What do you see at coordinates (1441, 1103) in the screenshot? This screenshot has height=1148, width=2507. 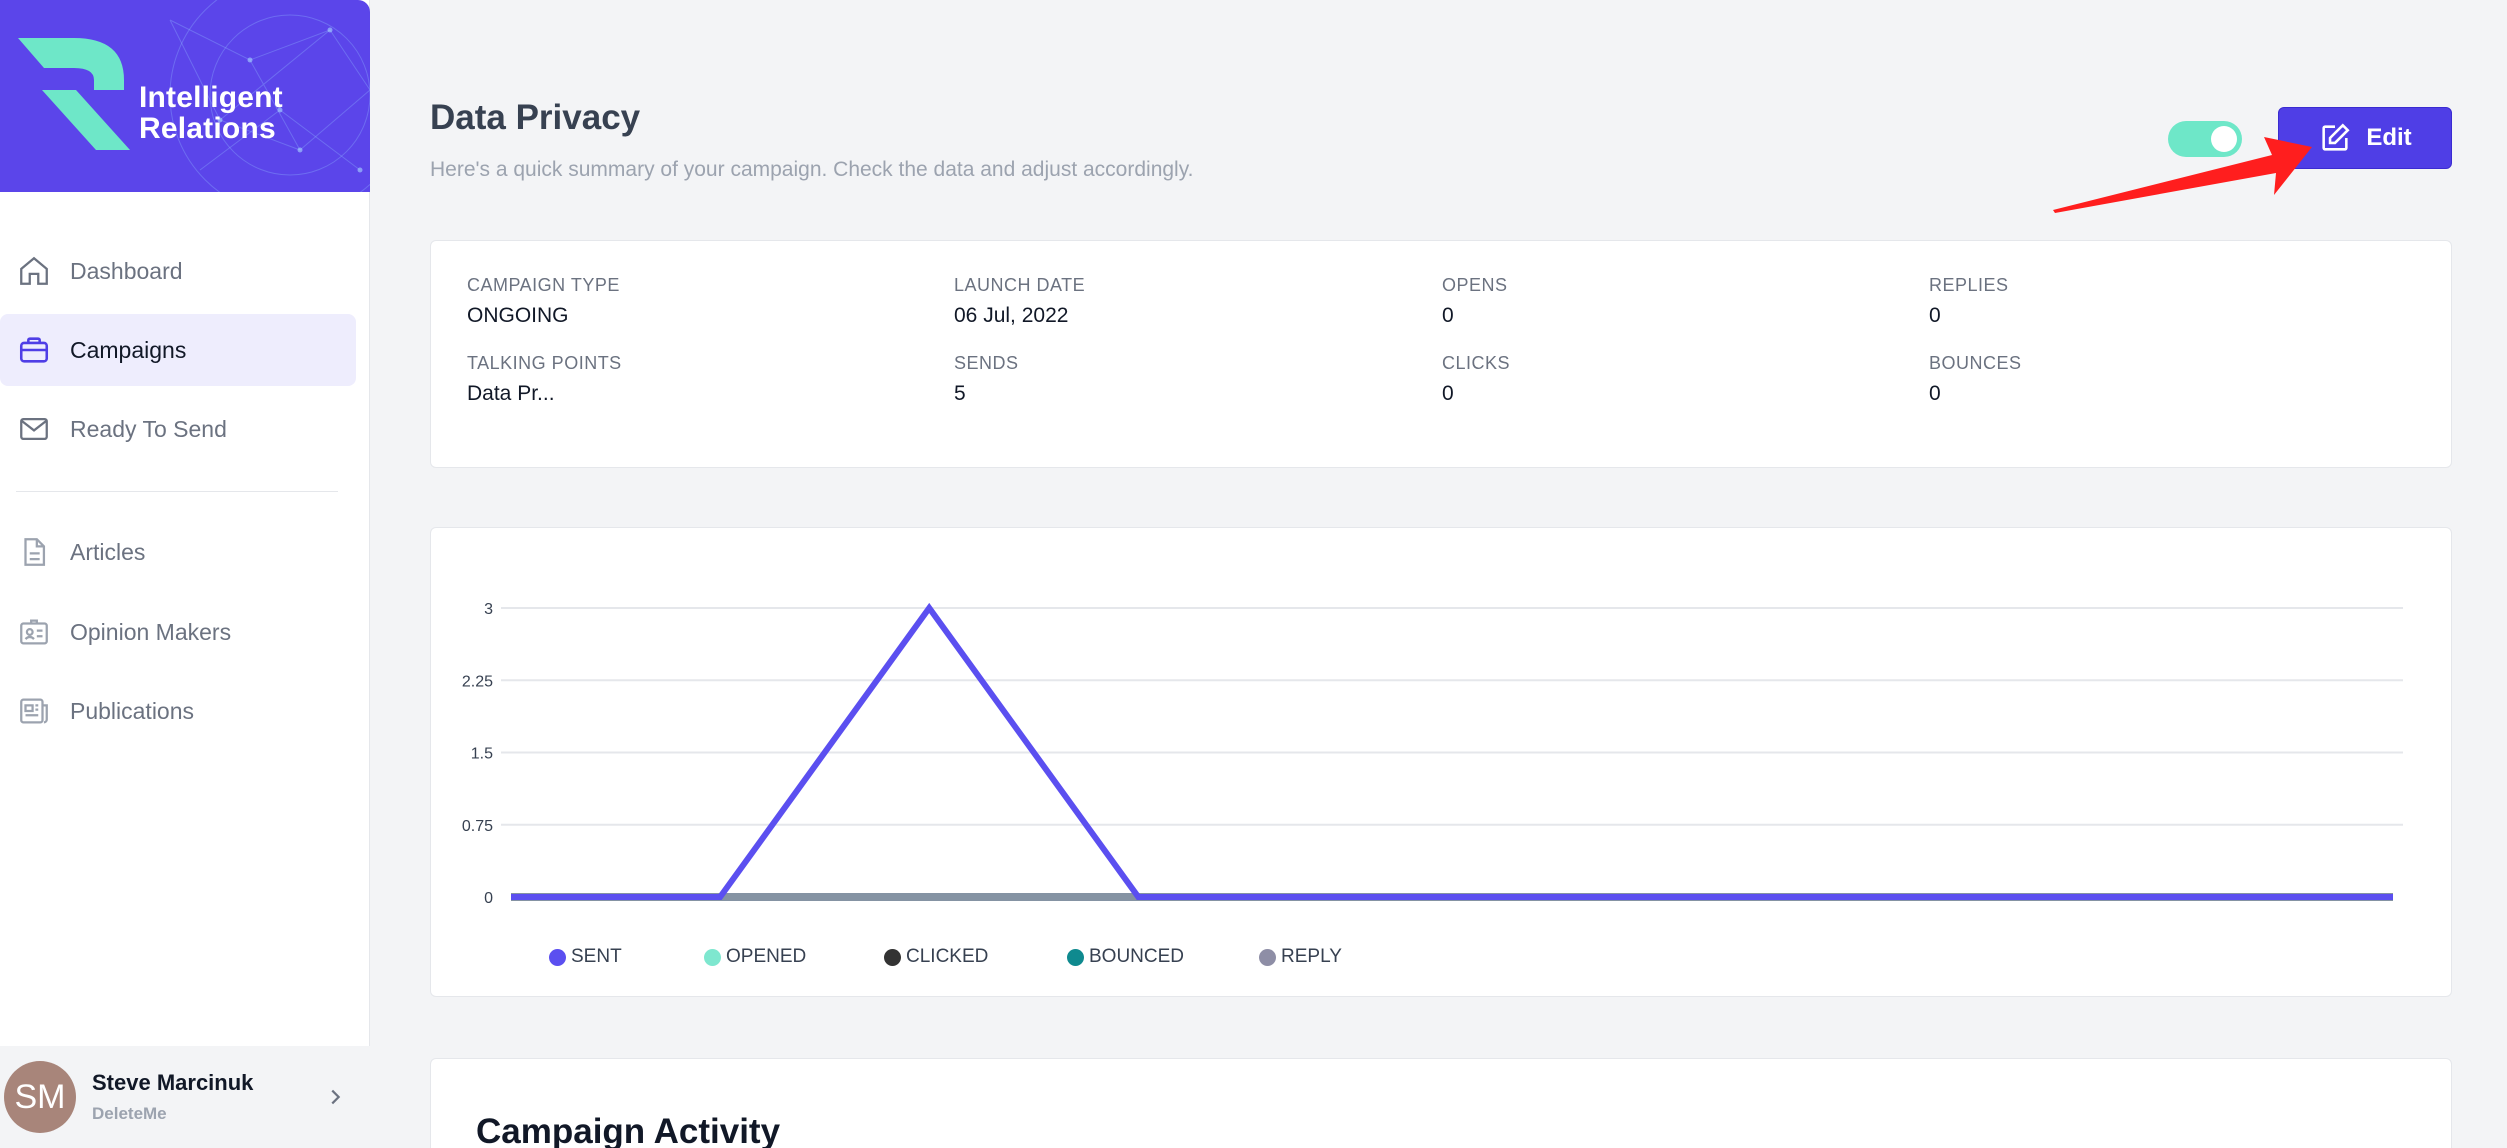 I see `campaign-activity-card: Campaign Activity` at bounding box center [1441, 1103].